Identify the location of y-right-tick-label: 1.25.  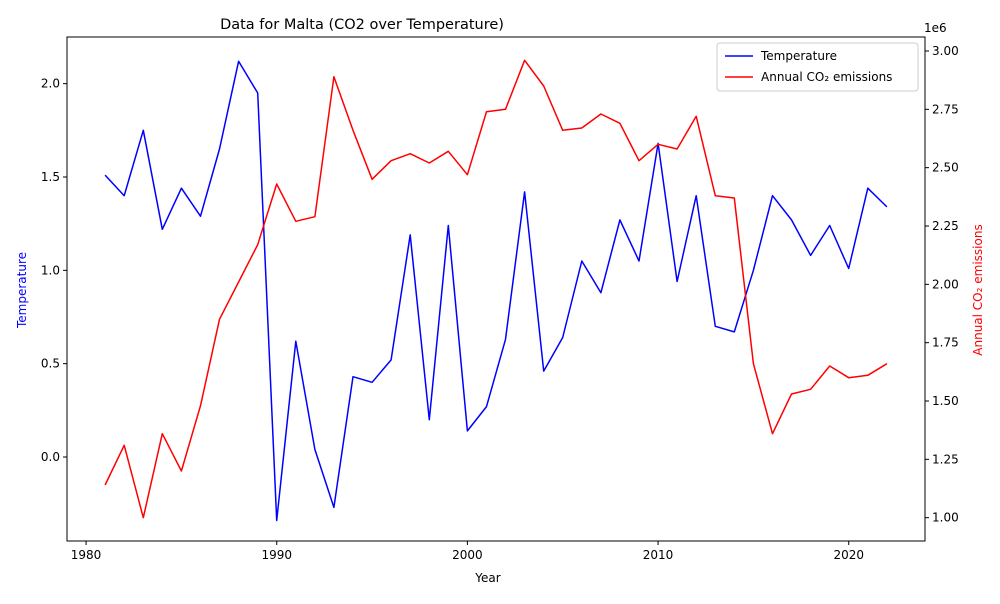
(945, 459).